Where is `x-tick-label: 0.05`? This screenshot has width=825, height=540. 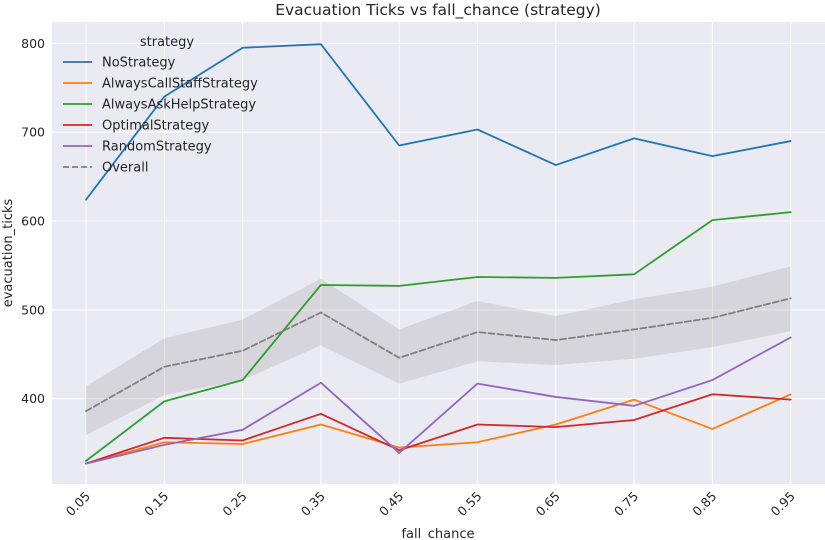
x-tick-label: 0.05 is located at coordinates (78, 504).